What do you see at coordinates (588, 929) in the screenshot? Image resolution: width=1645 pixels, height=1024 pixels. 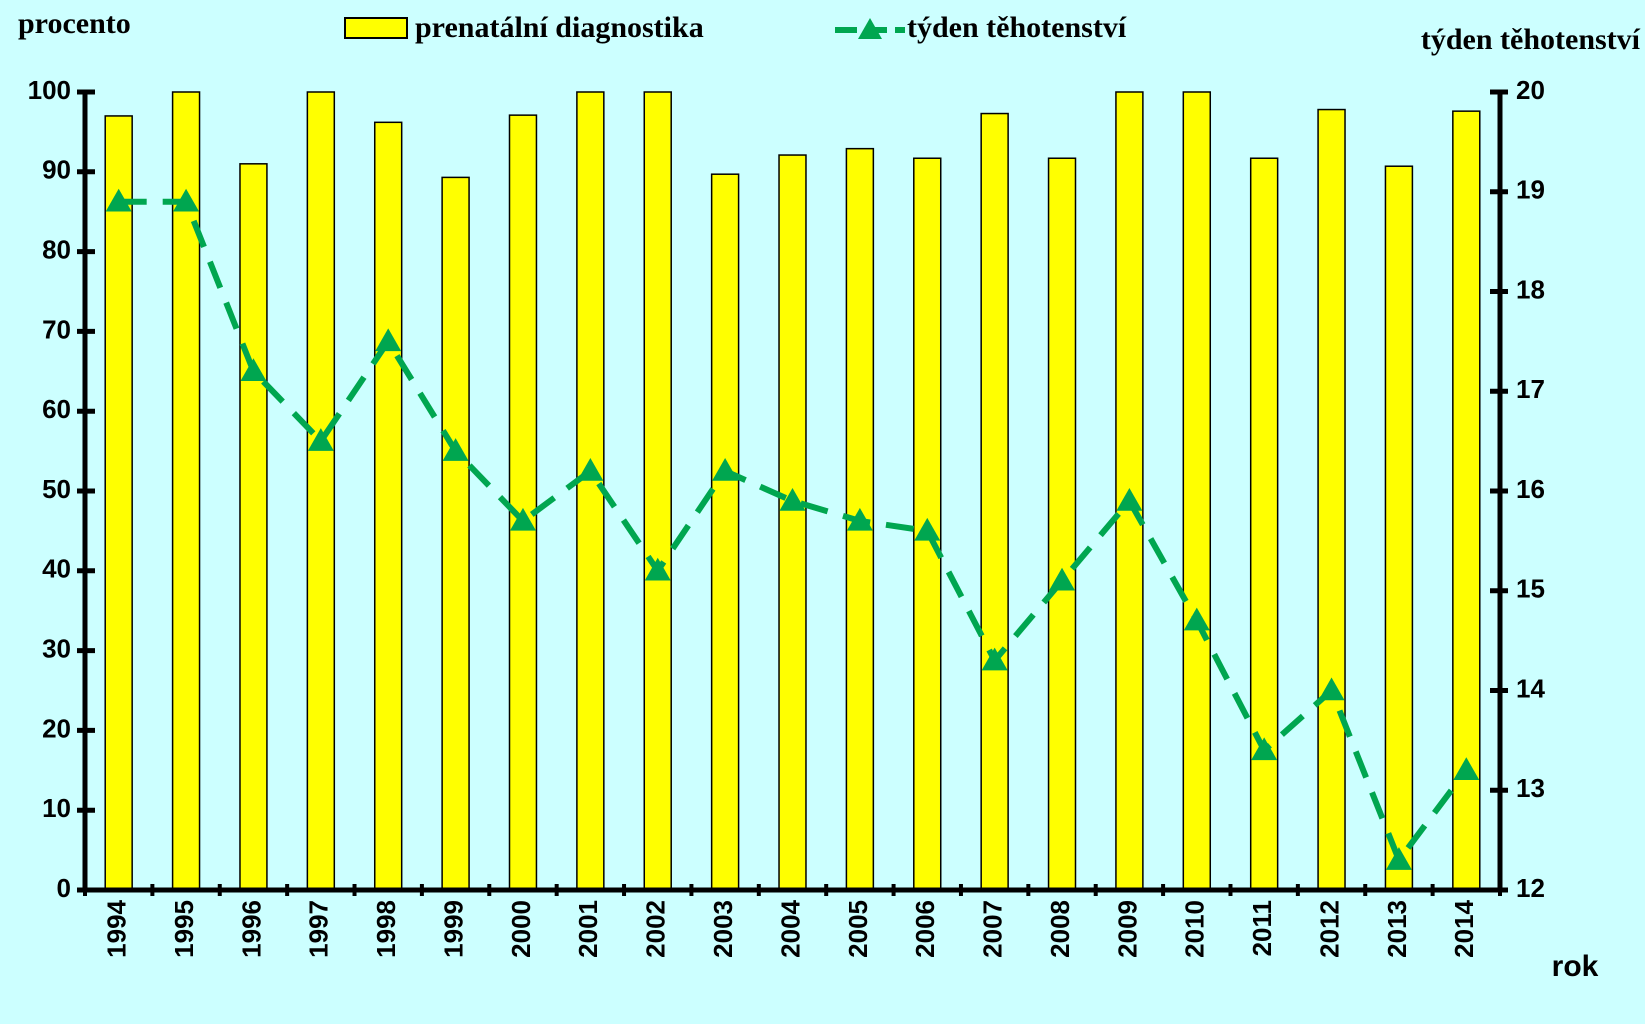 I see `x-tick-label: 2001` at bounding box center [588, 929].